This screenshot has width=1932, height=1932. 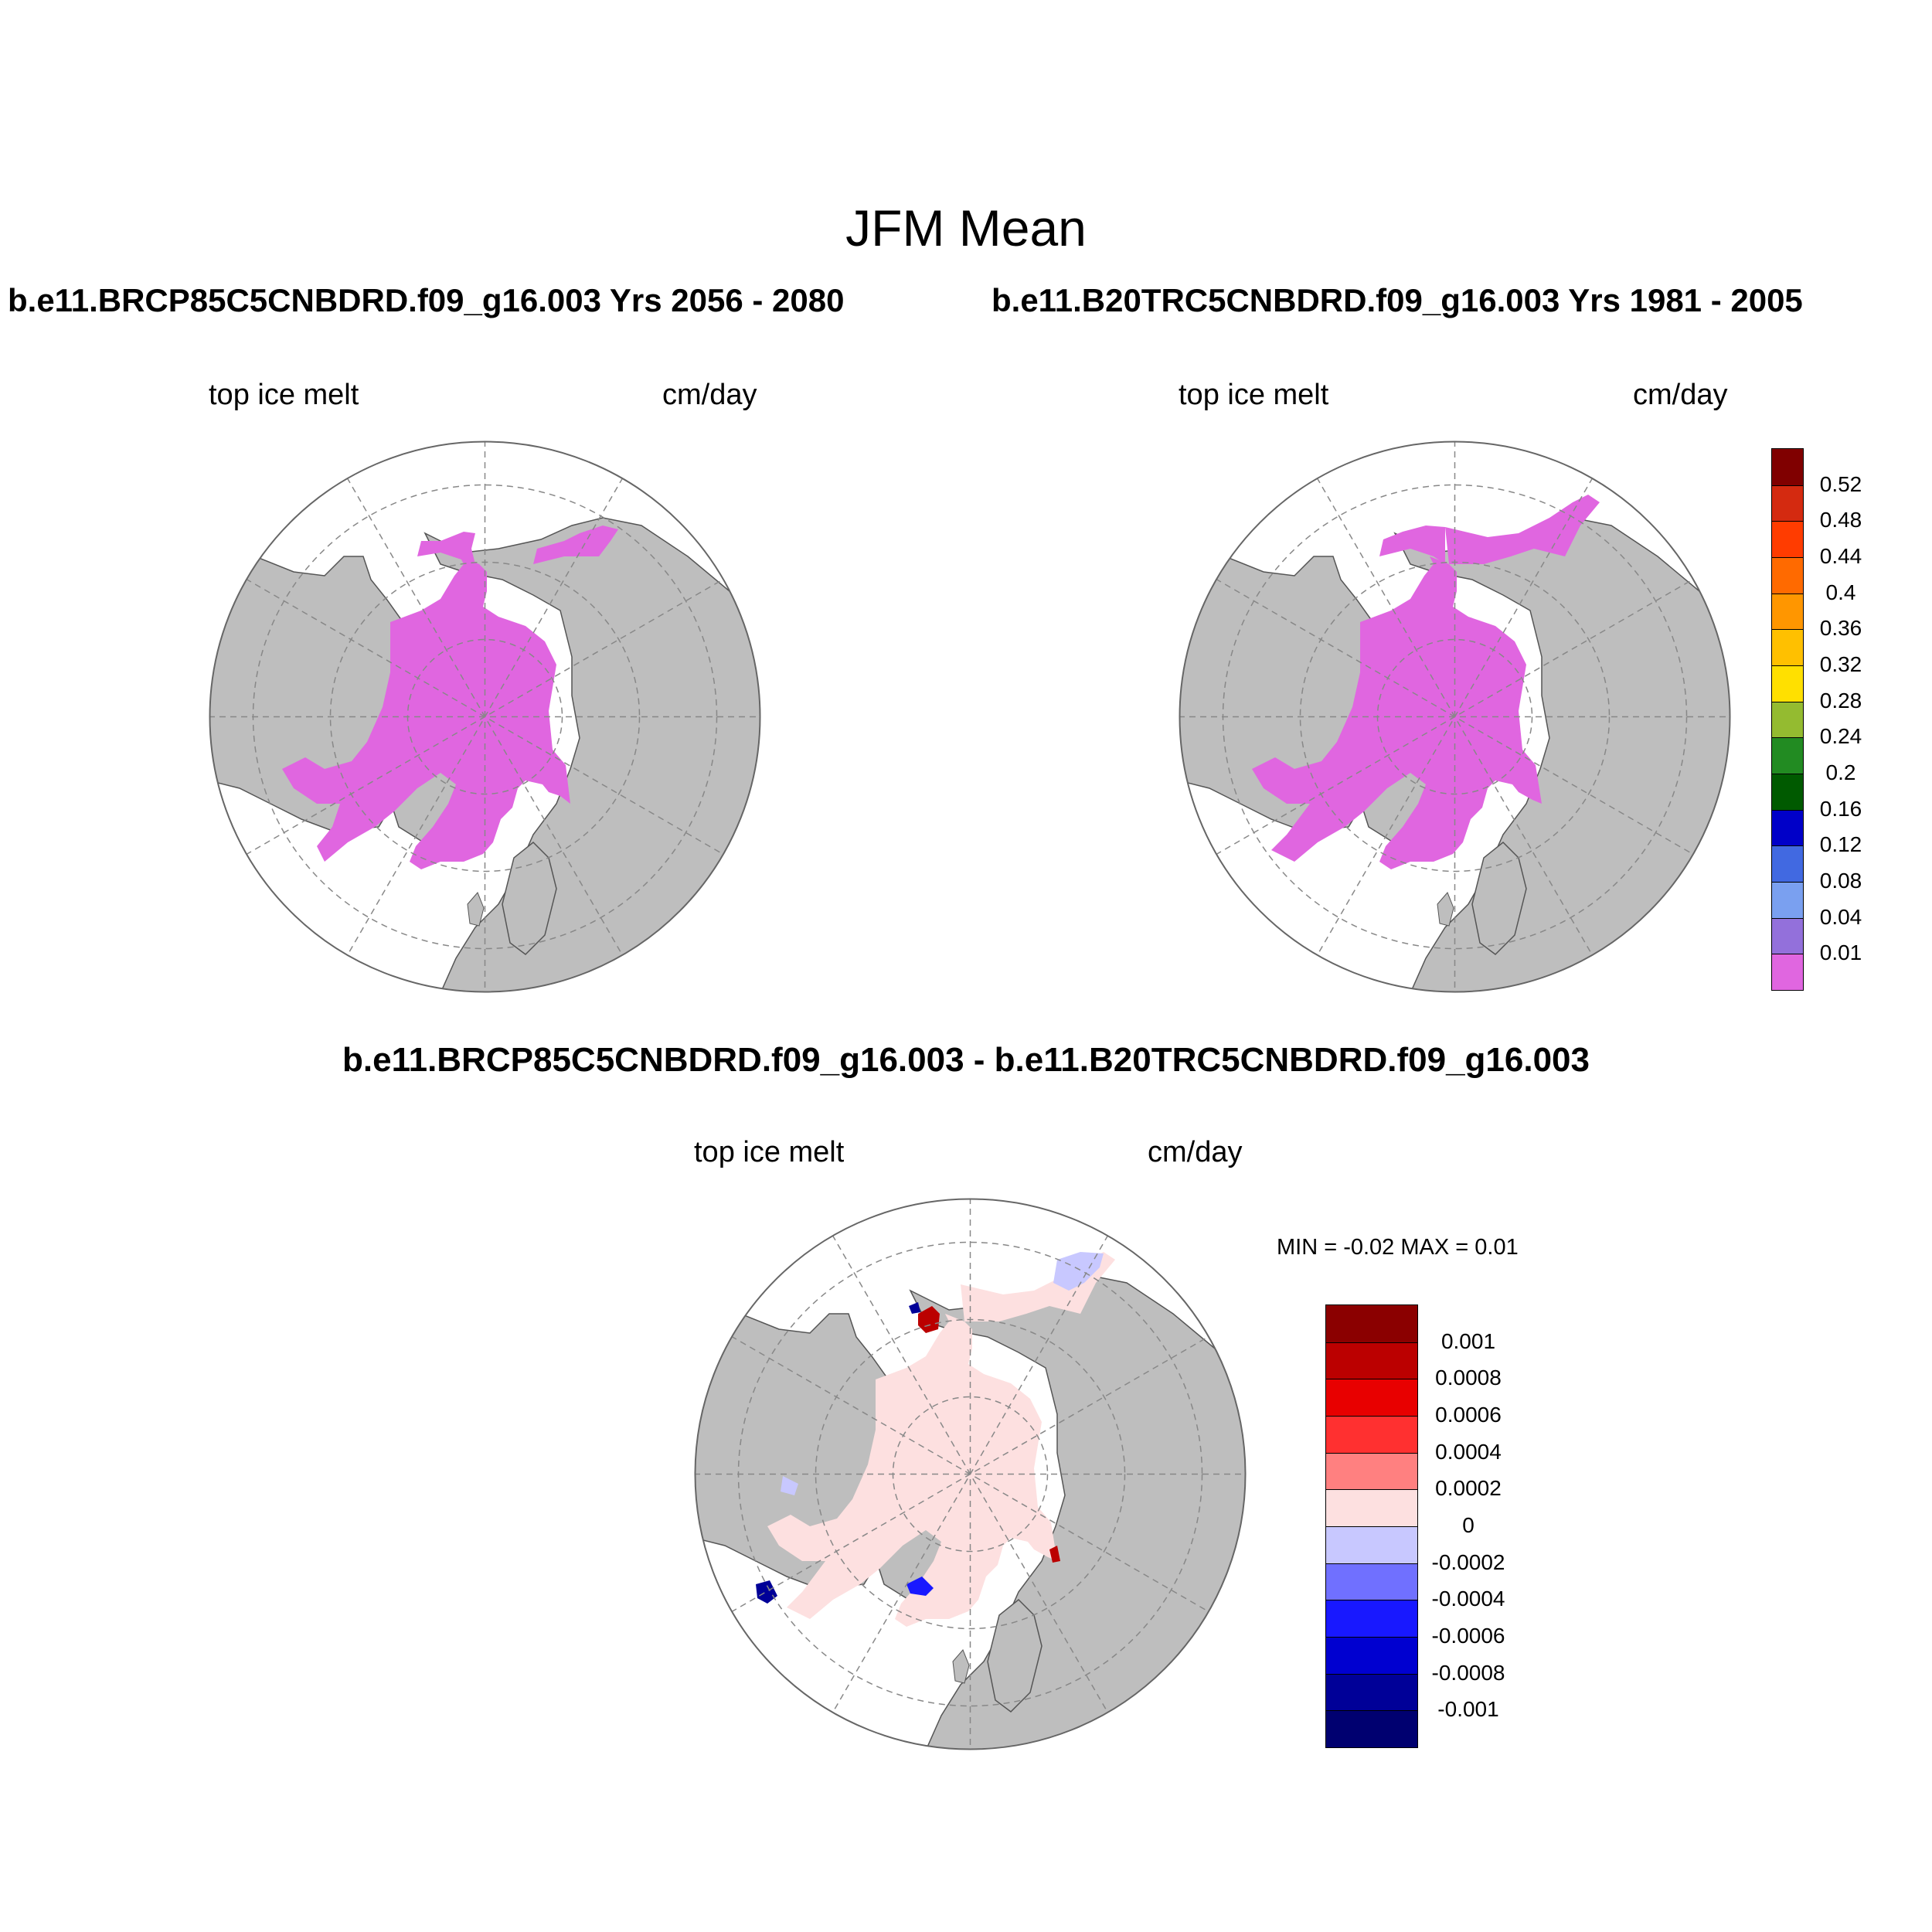 I want to click on colorbar-label: 0.4, so click(x=1841, y=592).